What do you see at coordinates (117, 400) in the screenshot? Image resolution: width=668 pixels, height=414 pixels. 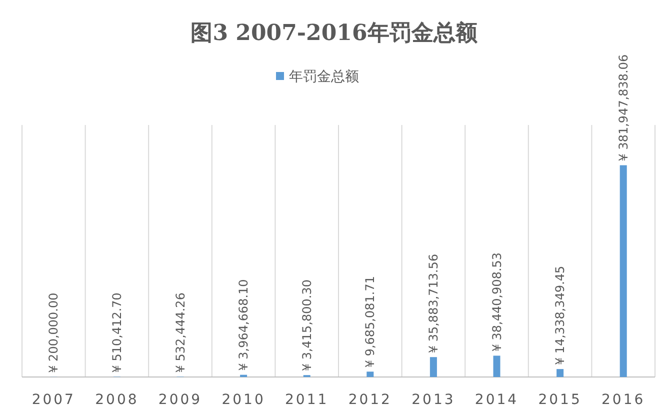 I see `x-tick-label: 2008` at bounding box center [117, 400].